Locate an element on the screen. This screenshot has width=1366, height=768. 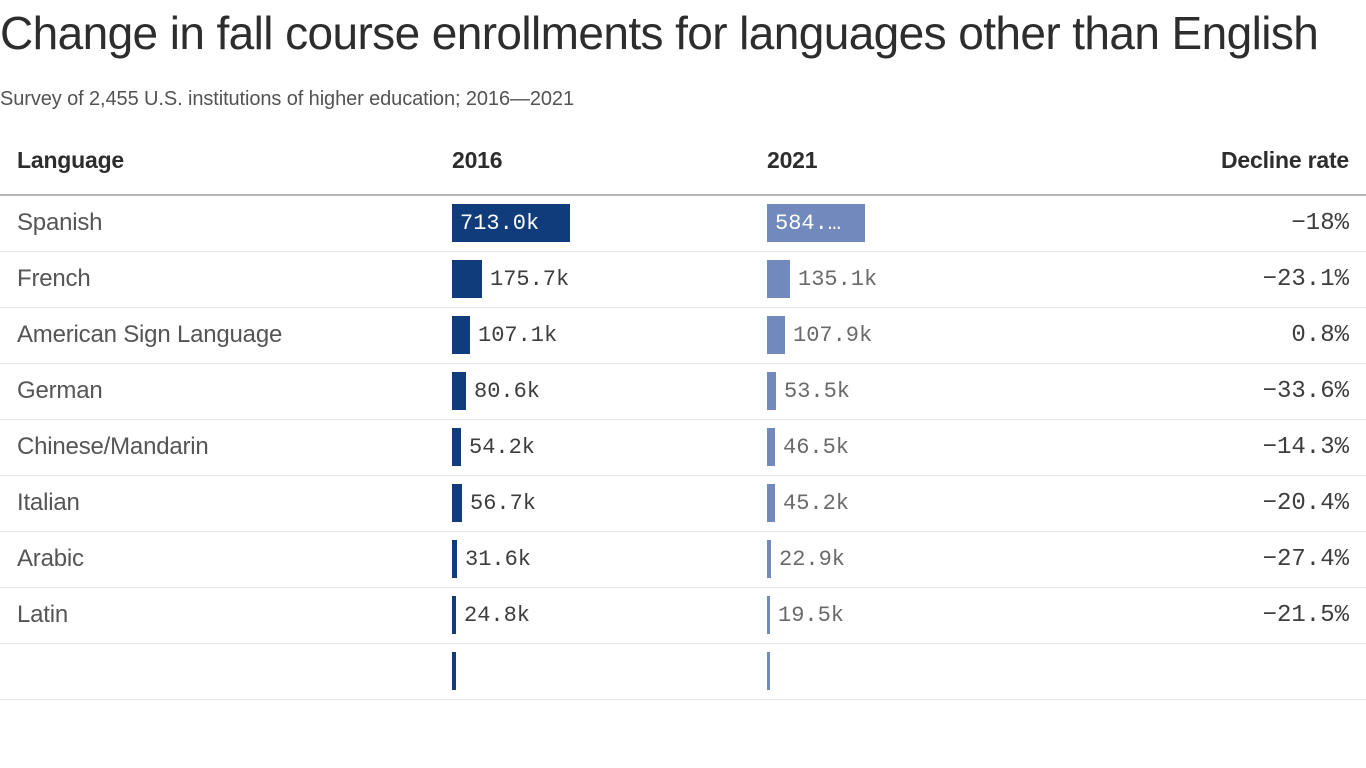
table-row: French 175.7k 135.1k −23.1% is located at coordinates (683, 279).